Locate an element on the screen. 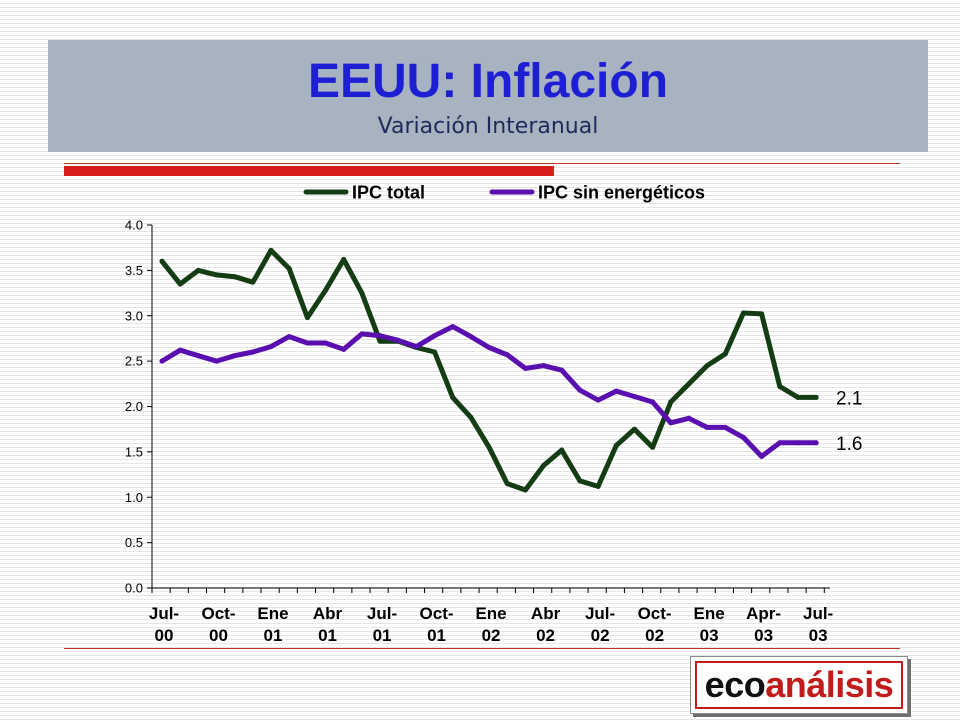 Image resolution: width=960 pixels, height=720 pixels. y-tick-label: 4.0 is located at coordinates (134, 225).